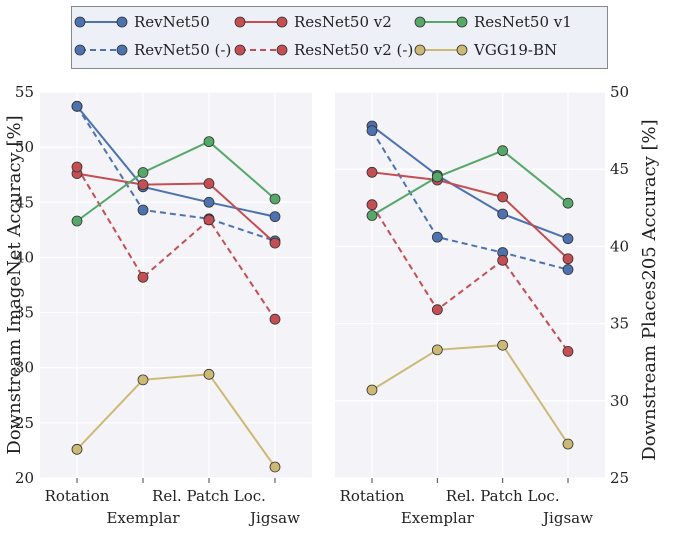  What do you see at coordinates (172, 22) in the screenshot?
I see `legend-label: RevNet50` at bounding box center [172, 22].